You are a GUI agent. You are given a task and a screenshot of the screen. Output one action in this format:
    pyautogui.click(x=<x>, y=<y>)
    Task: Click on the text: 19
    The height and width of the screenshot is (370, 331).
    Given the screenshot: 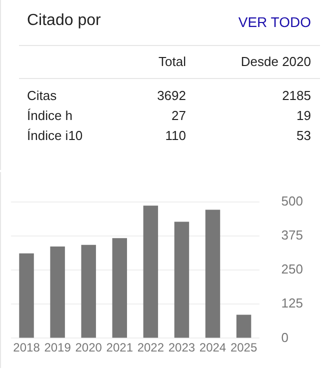 What is the action you would take?
    pyautogui.click(x=303, y=115)
    